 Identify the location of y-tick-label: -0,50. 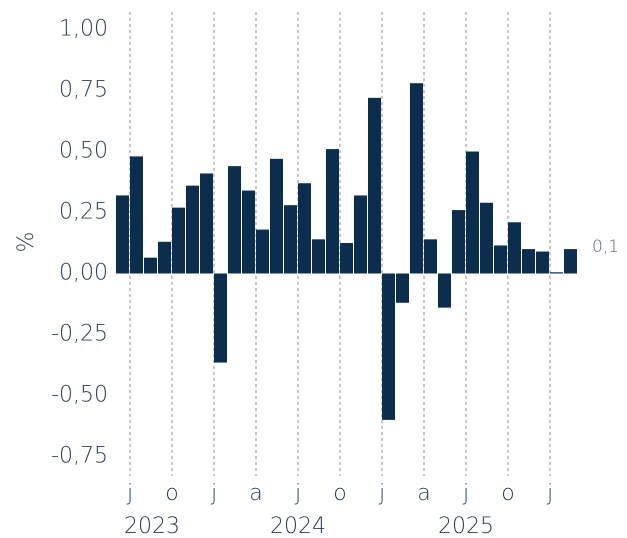
(79, 394).